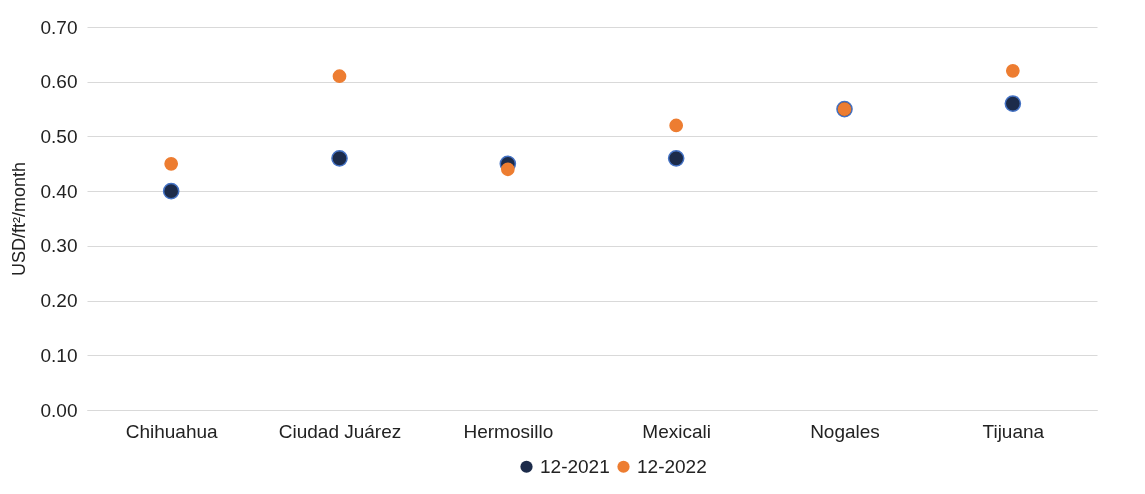 The height and width of the screenshot is (494, 1145). I want to click on x-tick-label: Hermosillo, so click(508, 431).